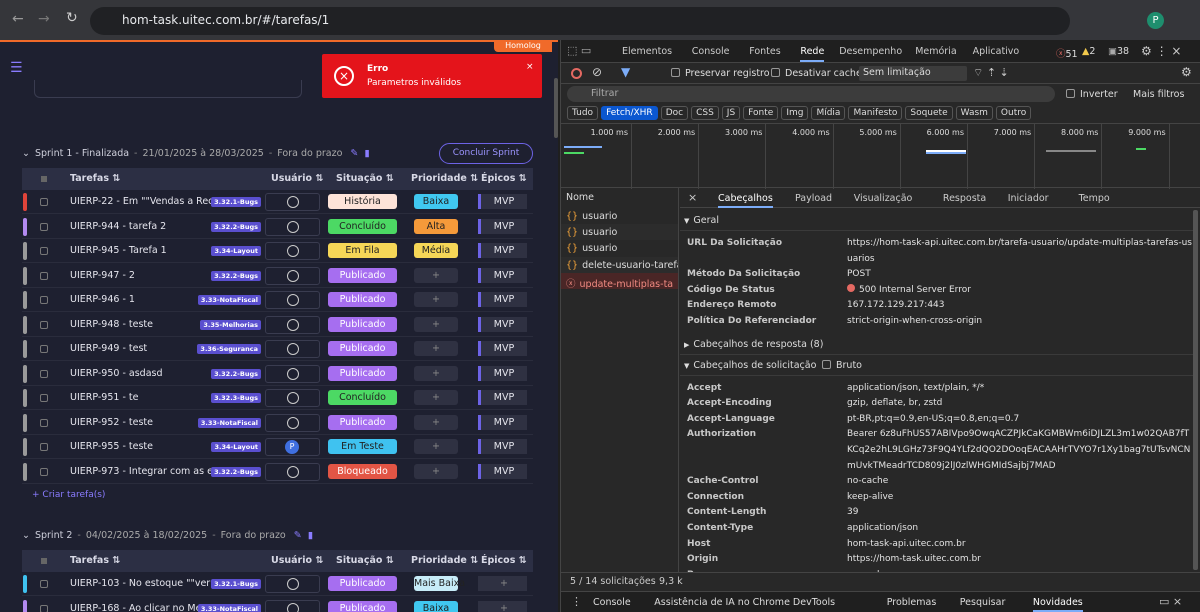 The image size is (1200, 612). What do you see at coordinates (964, 198) in the screenshot?
I see `detail-tab: Resposta` at bounding box center [964, 198].